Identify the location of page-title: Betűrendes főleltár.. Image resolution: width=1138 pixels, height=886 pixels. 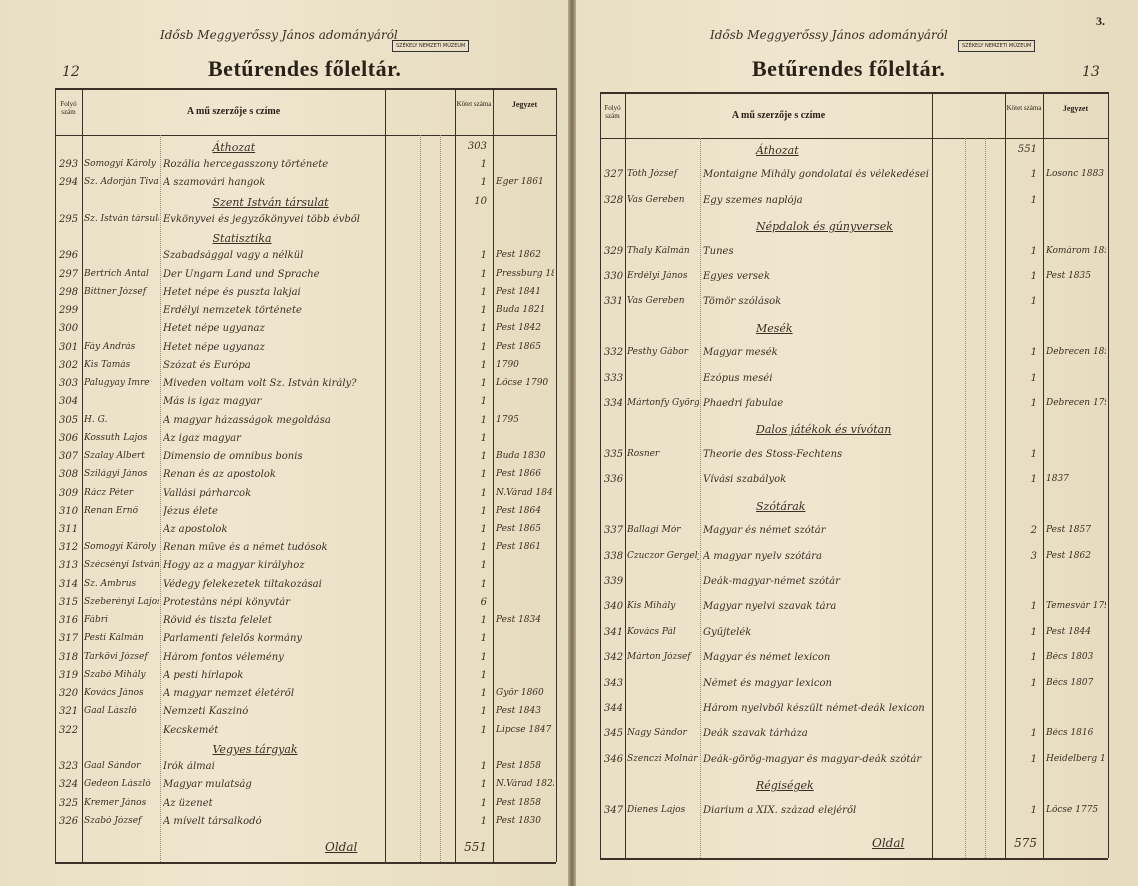
(849, 68).